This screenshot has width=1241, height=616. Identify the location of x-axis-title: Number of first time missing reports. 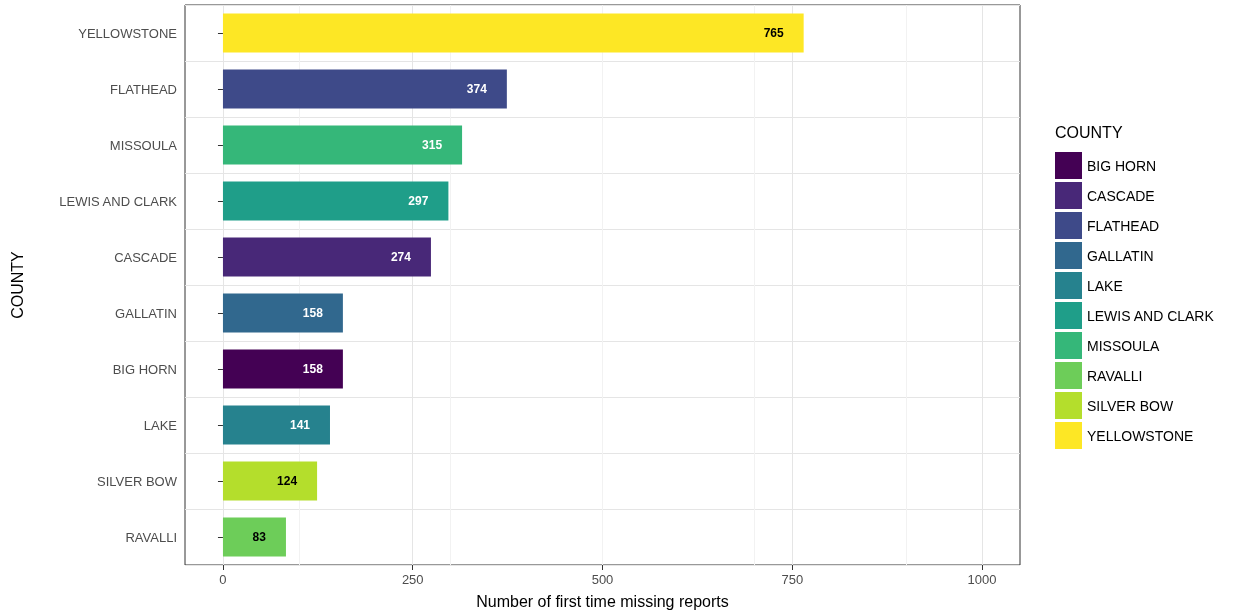
(602, 601).